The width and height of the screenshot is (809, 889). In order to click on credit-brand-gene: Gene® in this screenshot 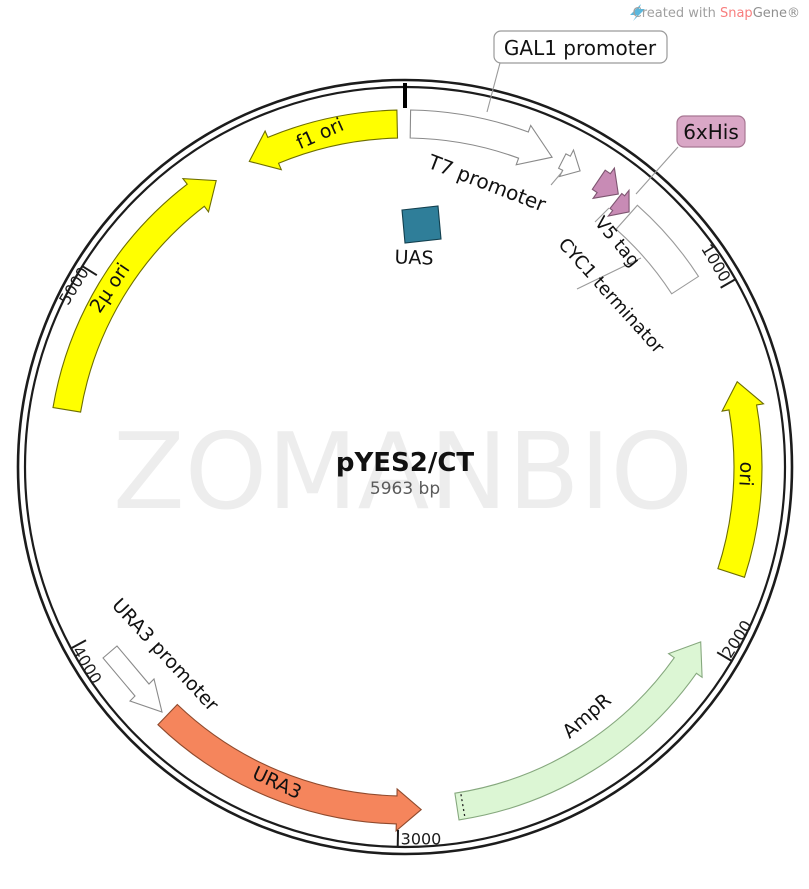, I will do `click(776, 13)`.